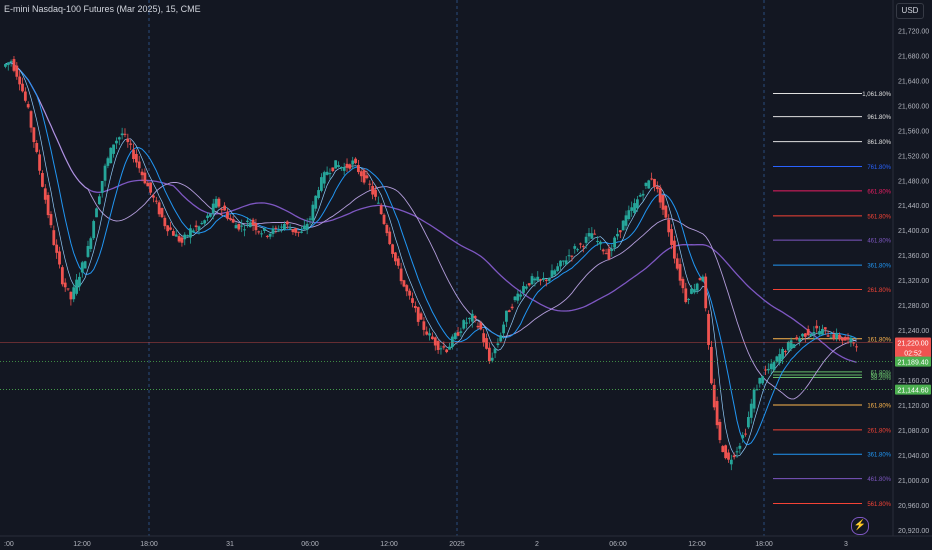 This screenshot has width=932, height=550. What do you see at coordinates (618, 544) in the screenshot?
I see `x-tick-label: 06:00` at bounding box center [618, 544].